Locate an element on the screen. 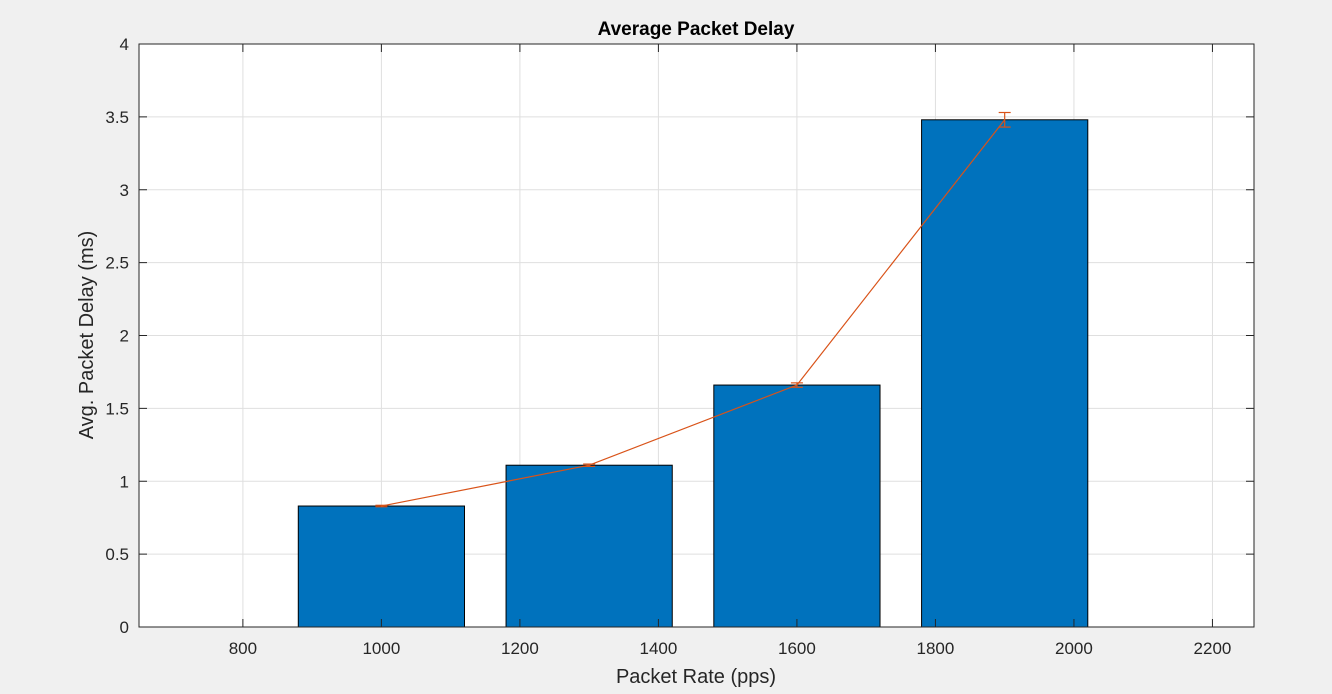  y-axis-label: Avg. Packet Delay (ms) is located at coordinates (87, 335).